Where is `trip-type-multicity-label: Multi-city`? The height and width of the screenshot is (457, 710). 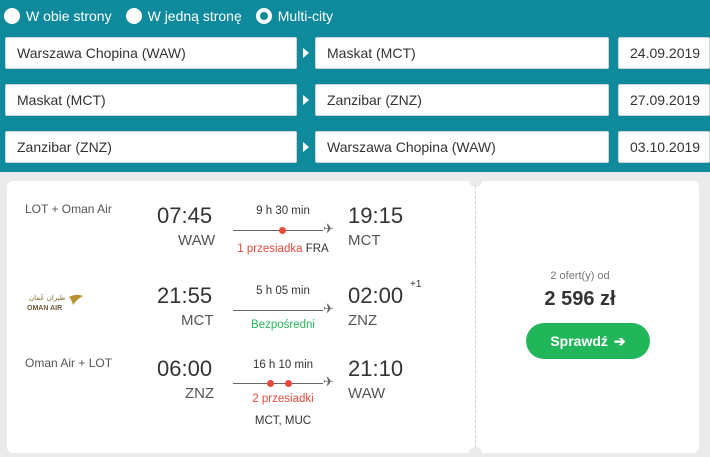 trip-type-multicity-label: Multi-city is located at coordinates (305, 16).